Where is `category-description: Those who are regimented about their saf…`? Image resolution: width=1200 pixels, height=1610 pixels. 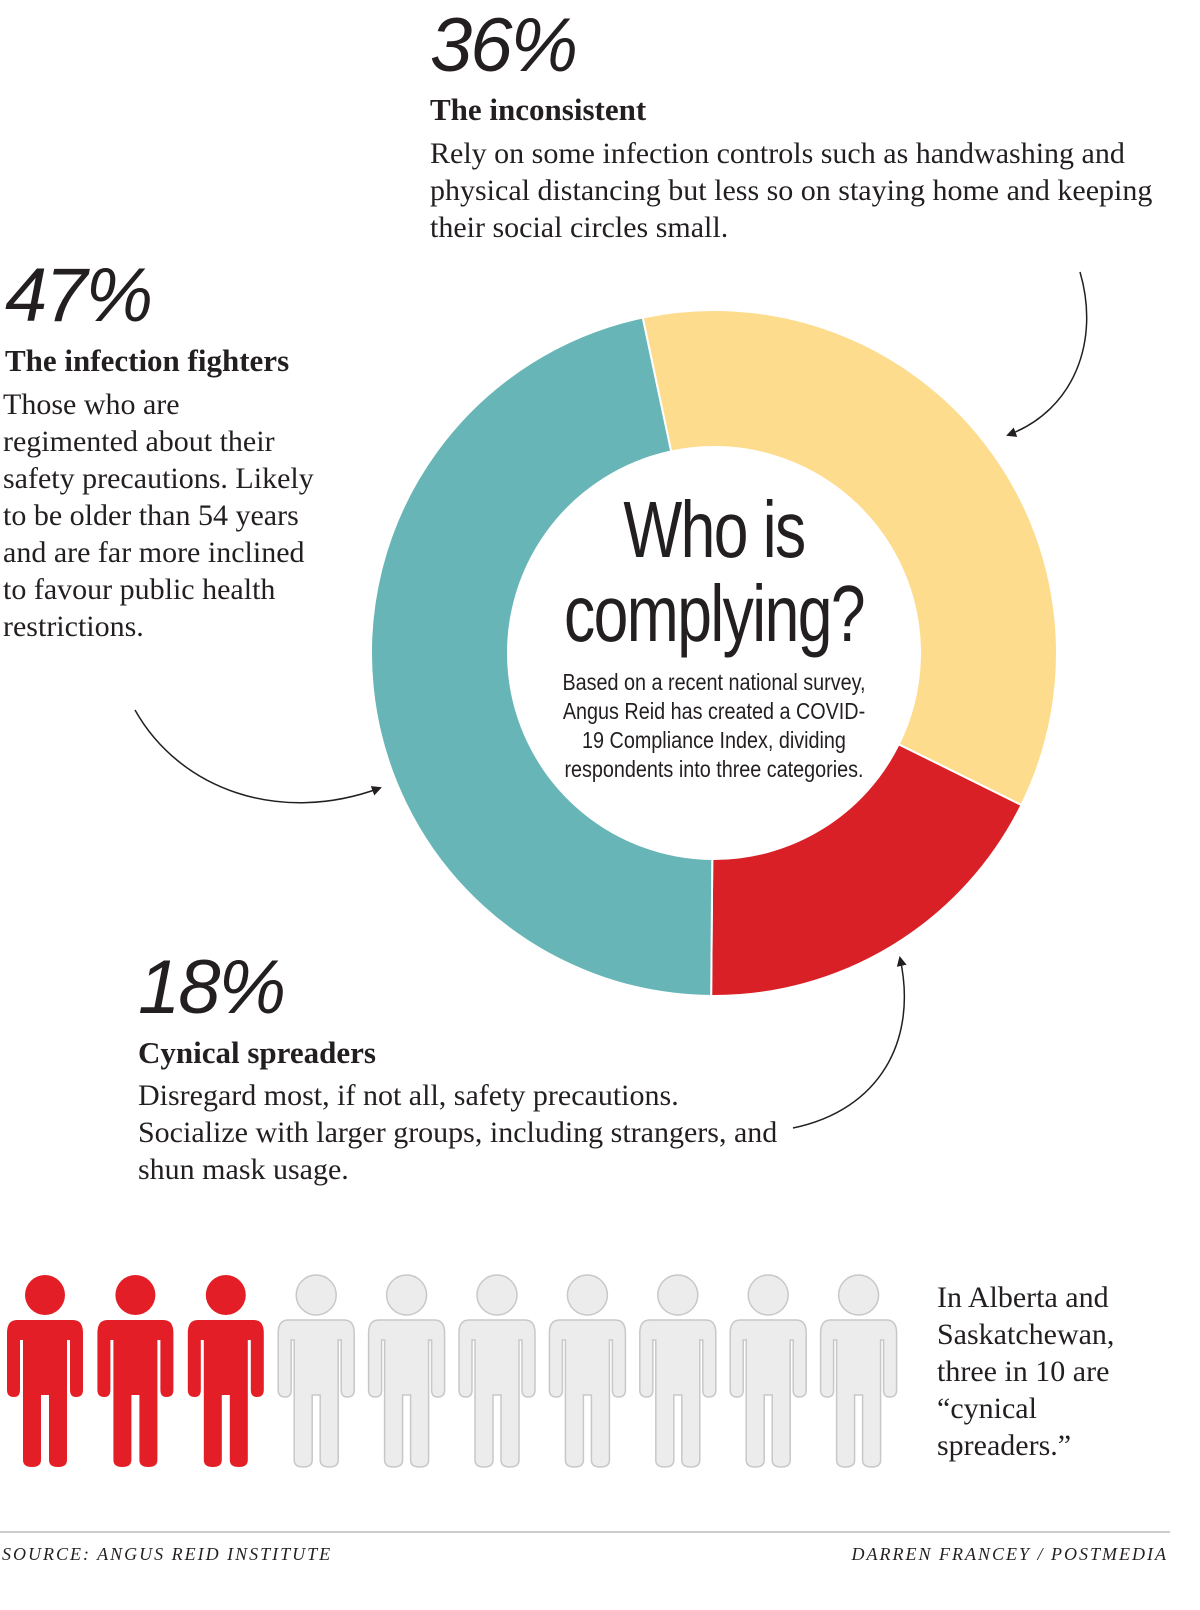
category-description: Those who are regimented about their saf… is located at coordinates (158, 515).